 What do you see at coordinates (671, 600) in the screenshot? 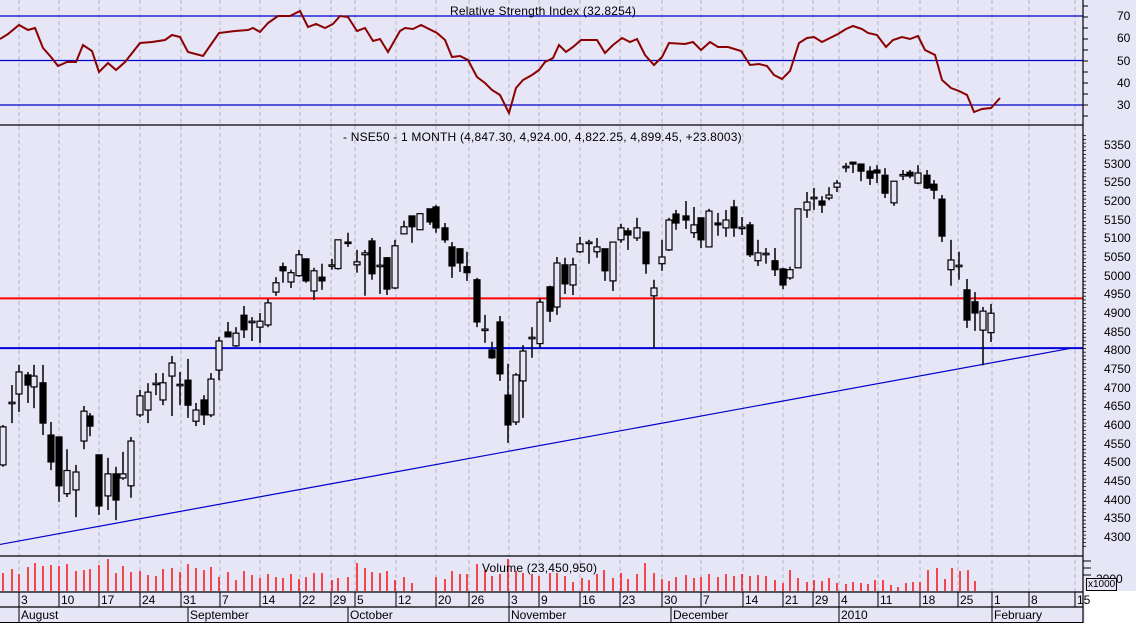
I see `date-tick-label: 30` at bounding box center [671, 600].